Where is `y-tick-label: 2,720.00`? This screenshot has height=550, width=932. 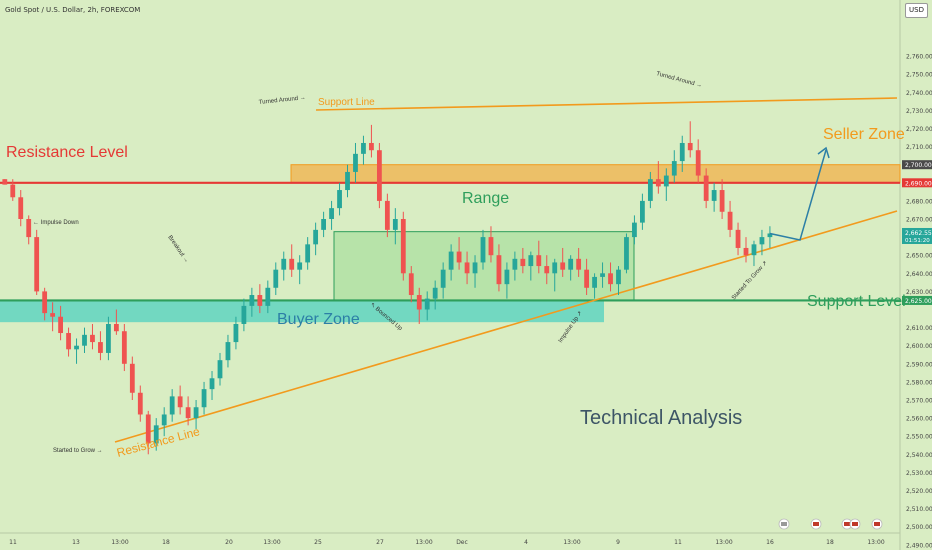 y-tick-label: 2,720.00 is located at coordinates (919, 129).